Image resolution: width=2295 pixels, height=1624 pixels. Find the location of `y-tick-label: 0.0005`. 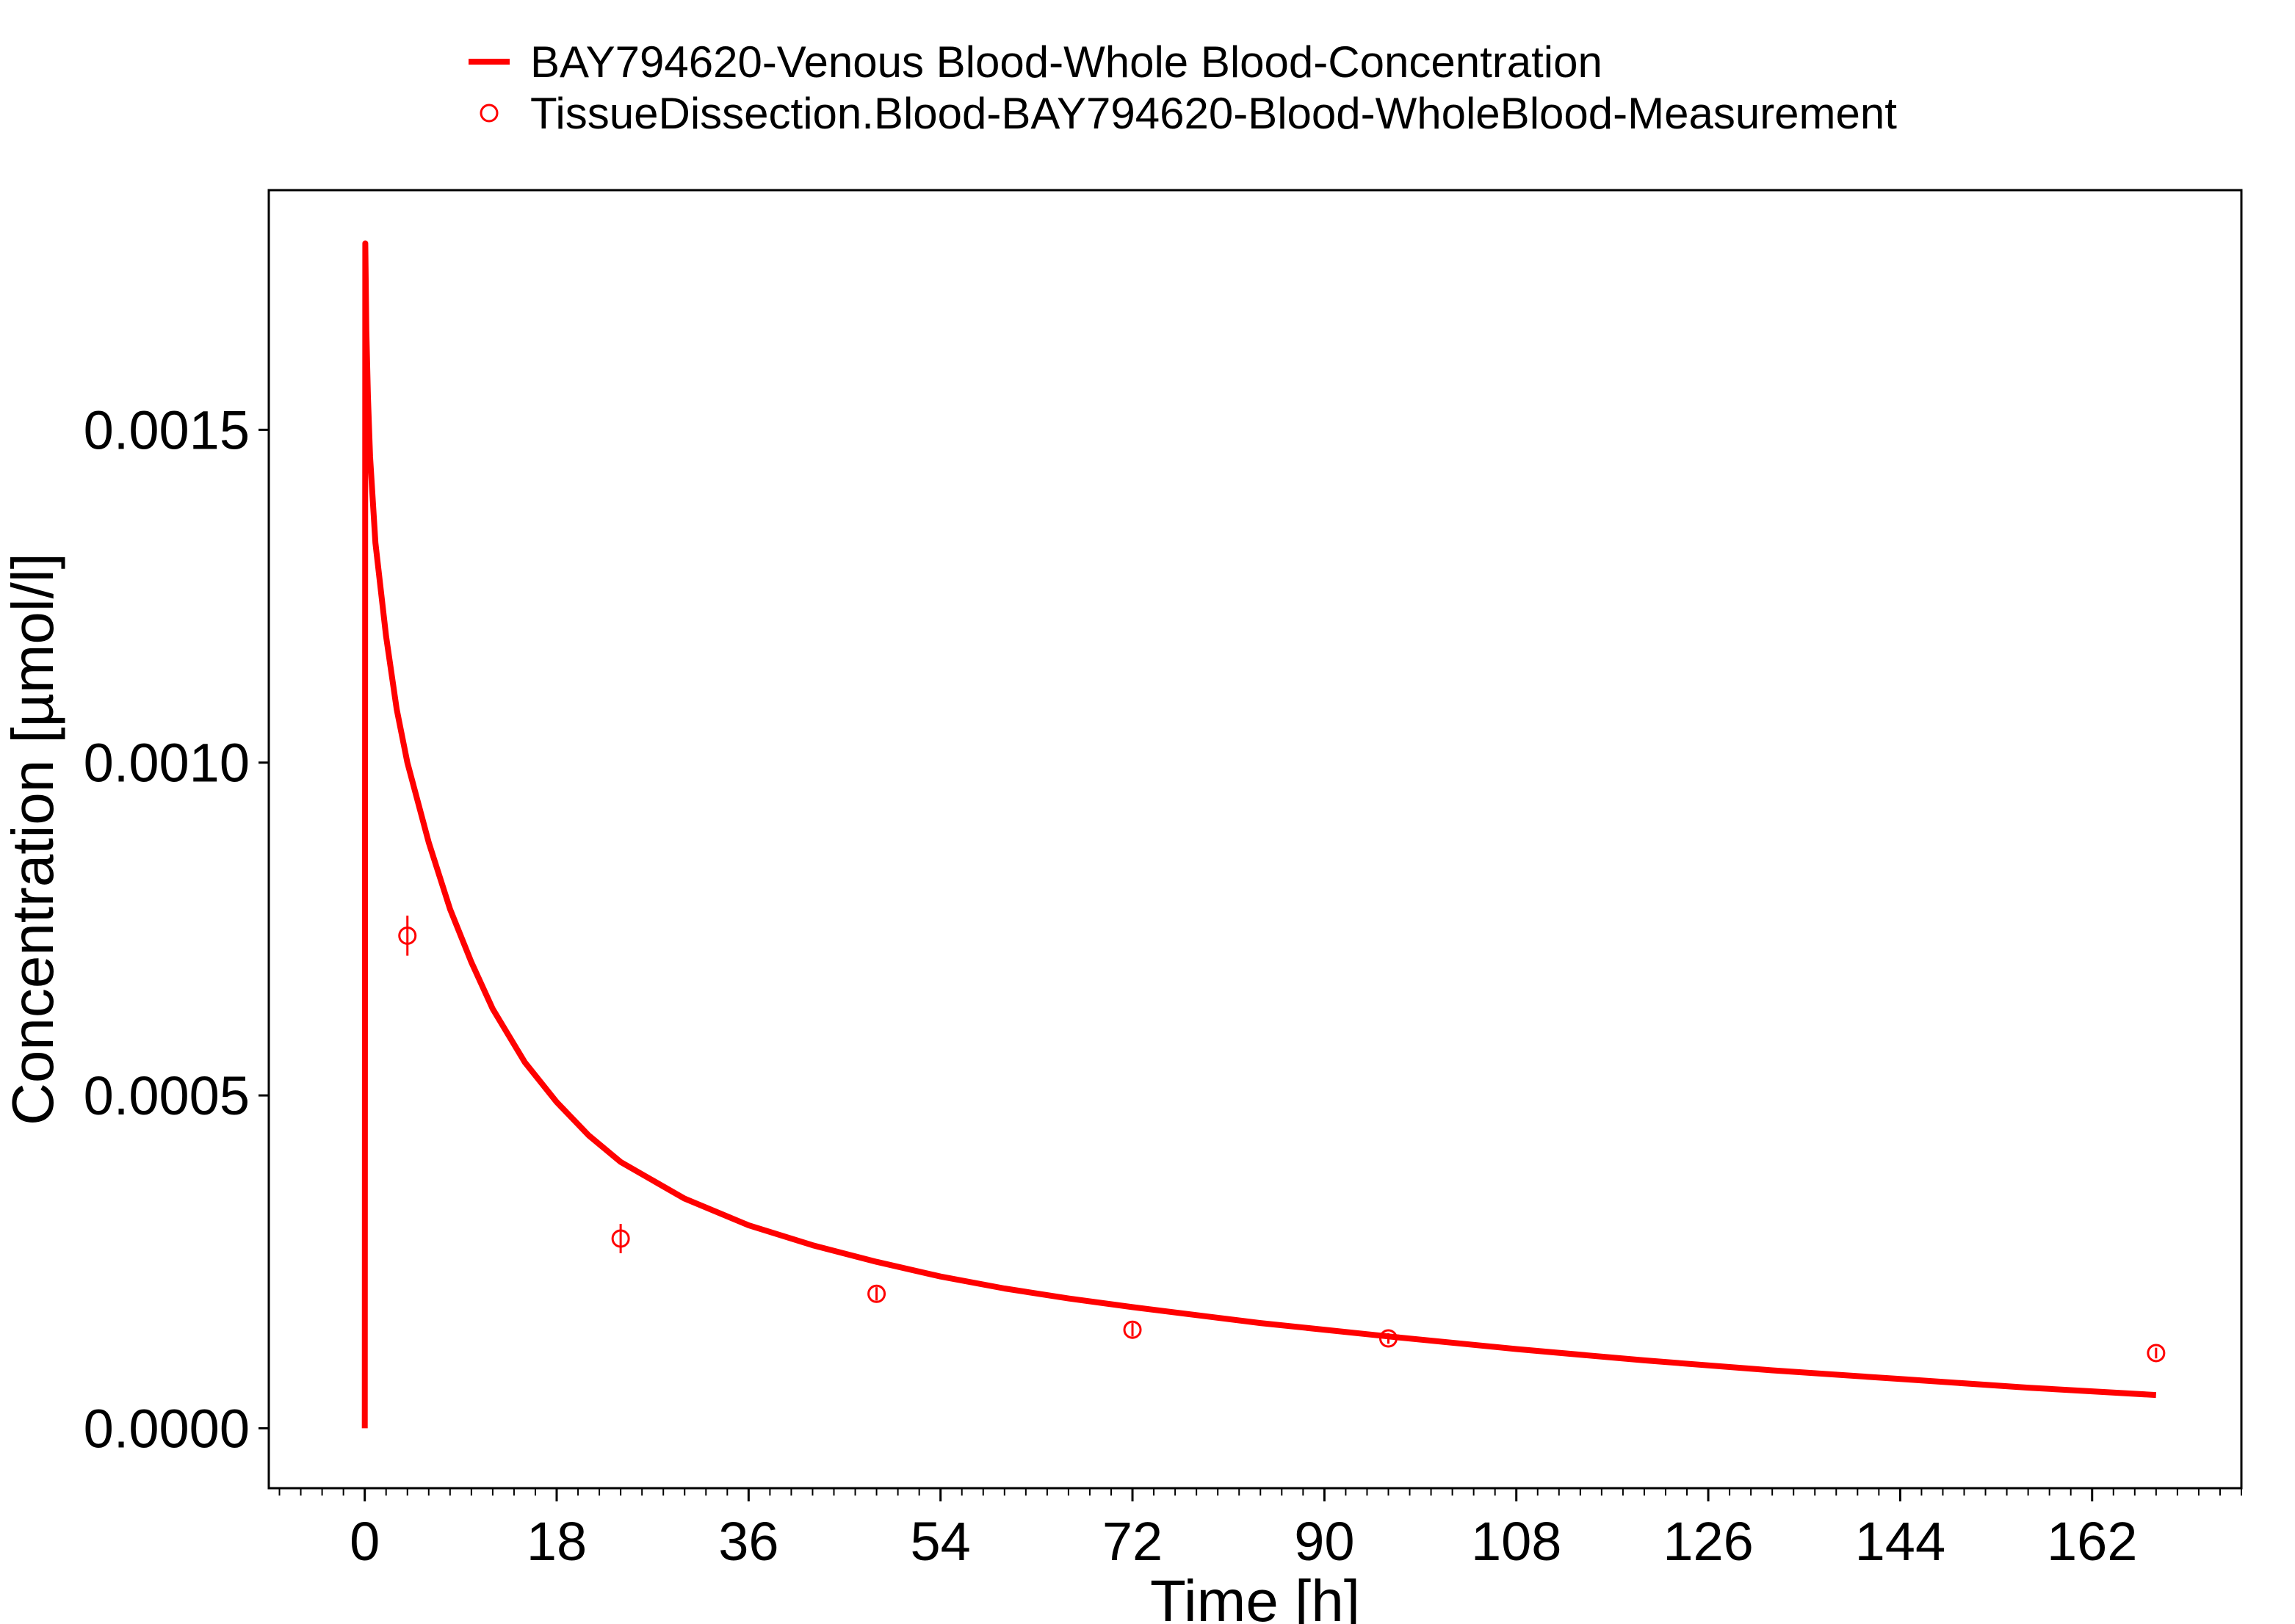

y-tick-label: 0.0005 is located at coordinates (167, 1095).